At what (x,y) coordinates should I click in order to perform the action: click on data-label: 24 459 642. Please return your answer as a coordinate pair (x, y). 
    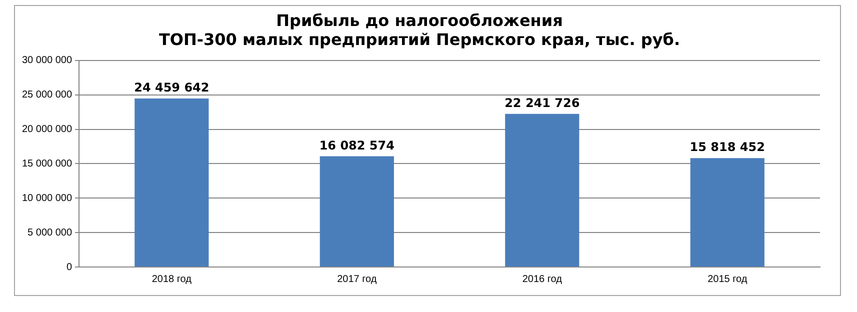
    Looking at the image, I should click on (172, 87).